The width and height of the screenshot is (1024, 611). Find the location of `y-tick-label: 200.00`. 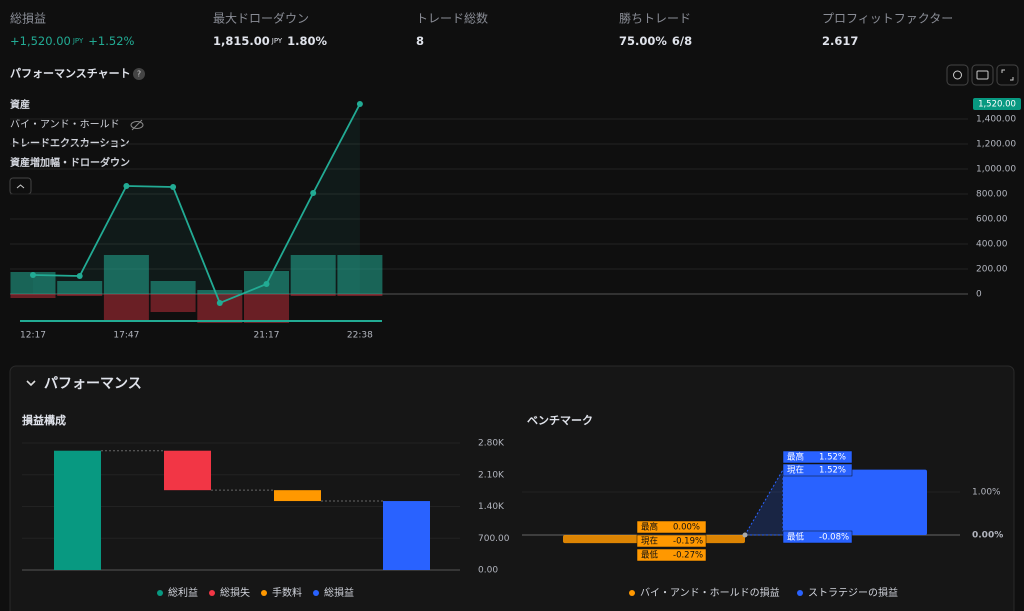

y-tick-label: 200.00 is located at coordinates (992, 270).